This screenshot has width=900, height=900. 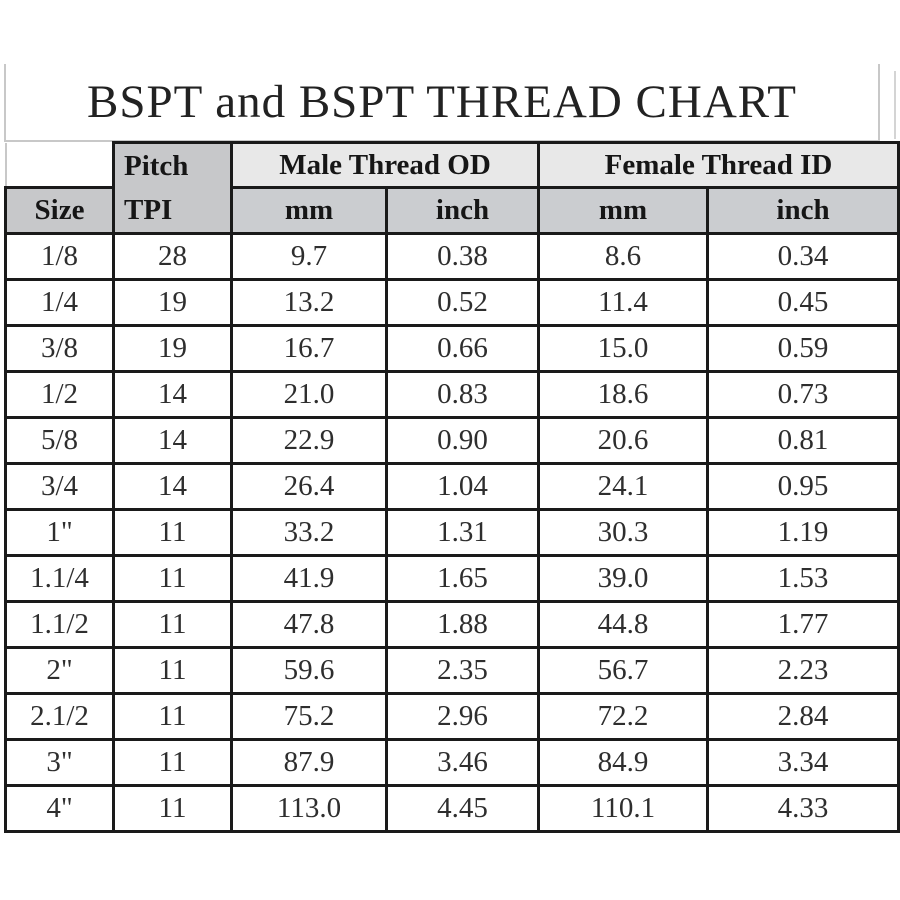 What do you see at coordinates (803, 440) in the screenshot?
I see `female-inch-cell: 0.81` at bounding box center [803, 440].